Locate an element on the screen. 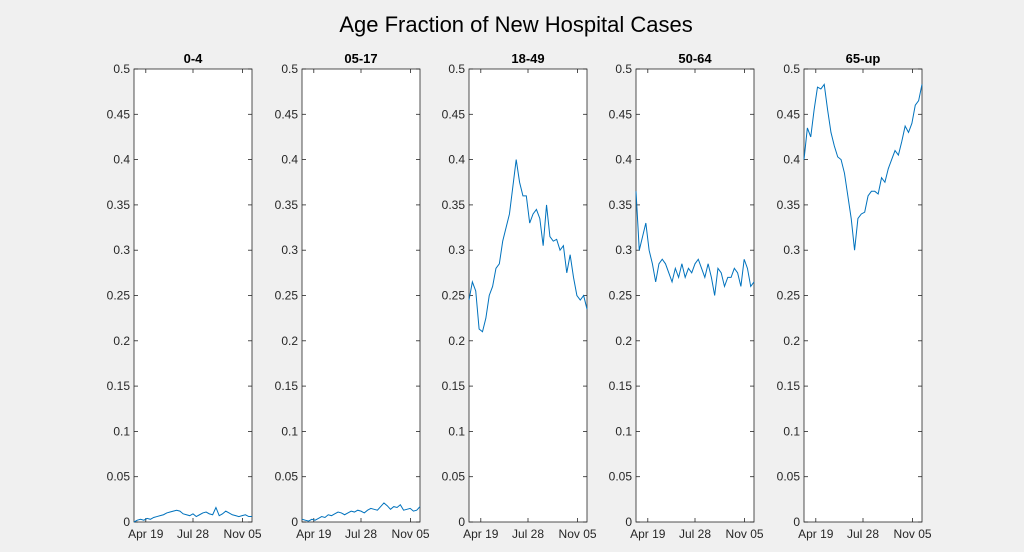 Image resolution: width=1024 pixels, height=552 pixels. panel-title: 05-17 is located at coordinates (360, 58).